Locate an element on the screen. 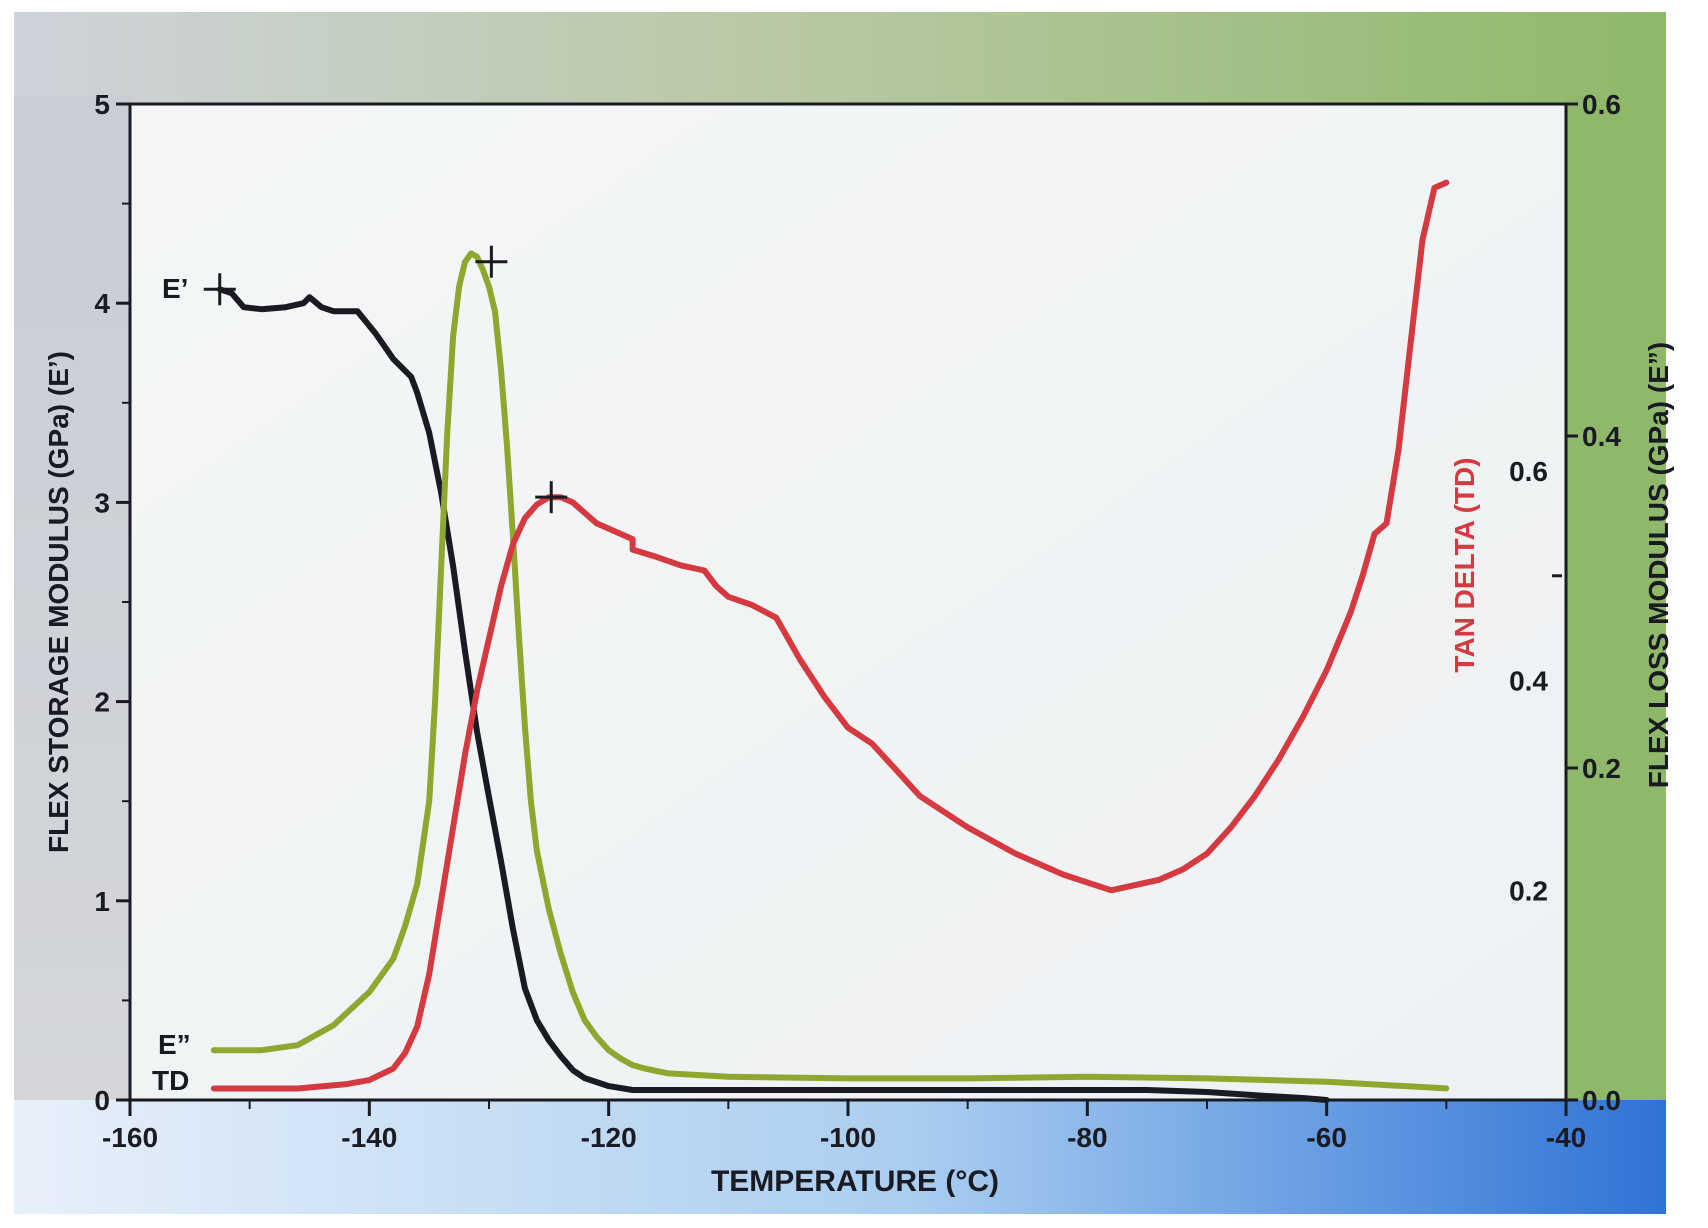 This screenshot has width=1708, height=1228. x-tick-label: -160 is located at coordinates (130, 1137).